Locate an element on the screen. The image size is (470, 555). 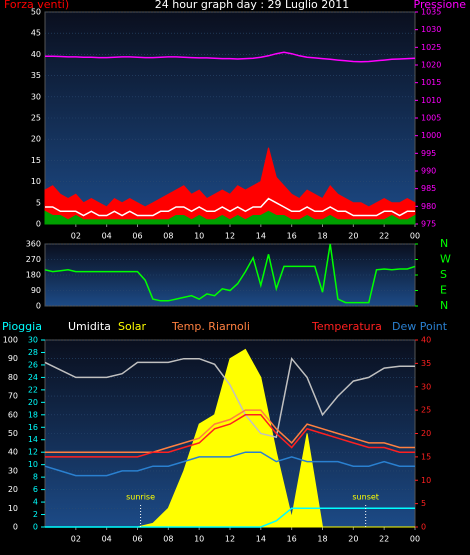
y-tick-label: 180 is located at coordinates (33, 275).